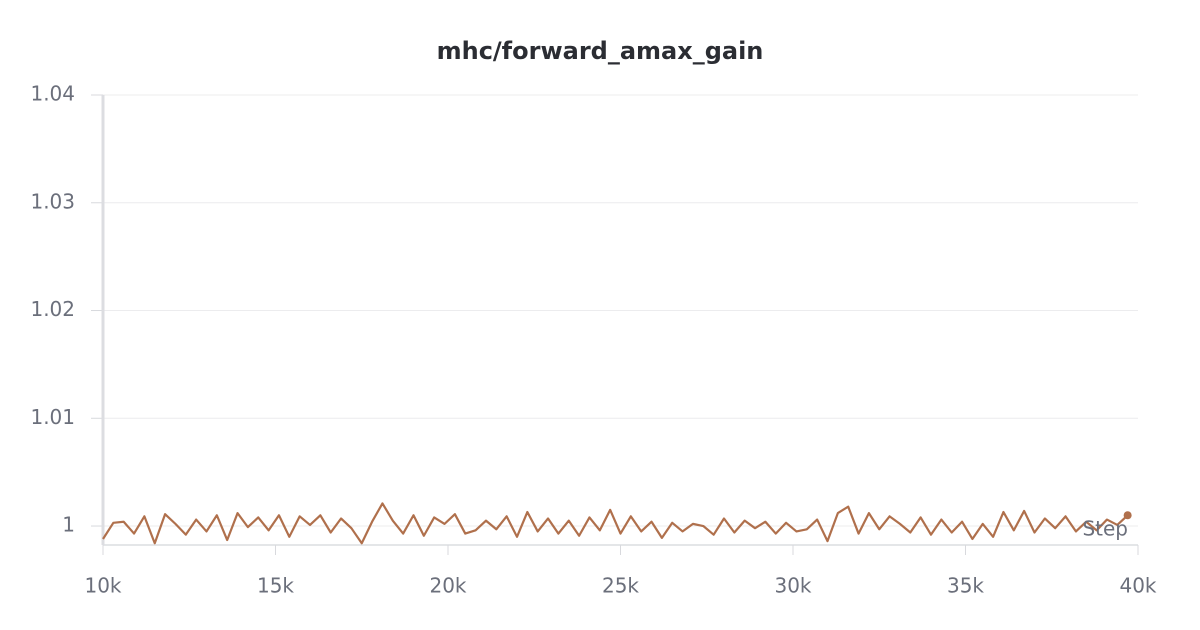  What do you see at coordinates (615, 523) in the screenshot?
I see `series-line` at bounding box center [615, 523].